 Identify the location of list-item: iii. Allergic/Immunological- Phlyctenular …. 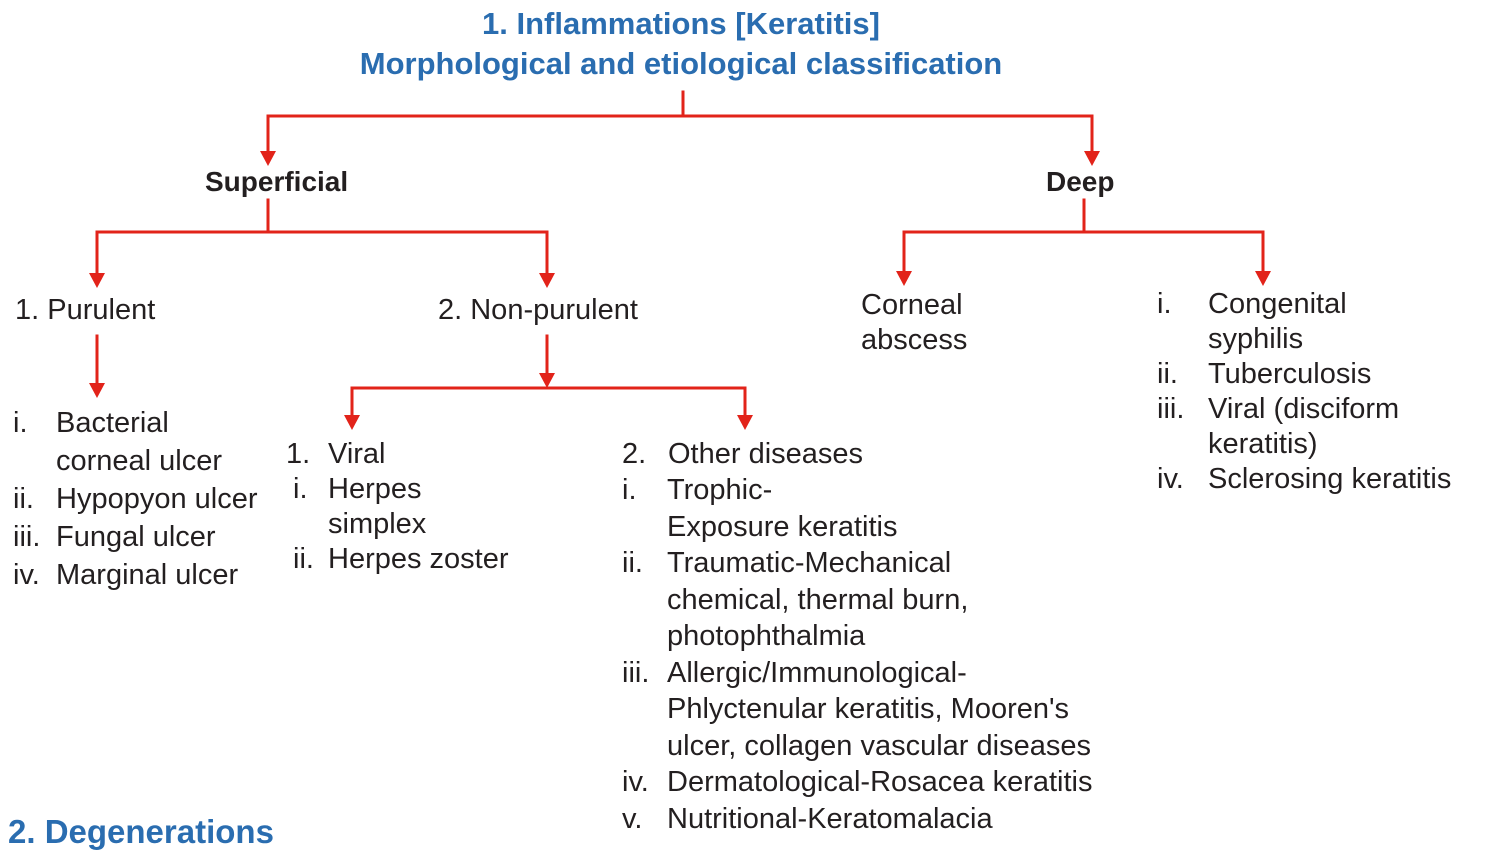
(857, 710).